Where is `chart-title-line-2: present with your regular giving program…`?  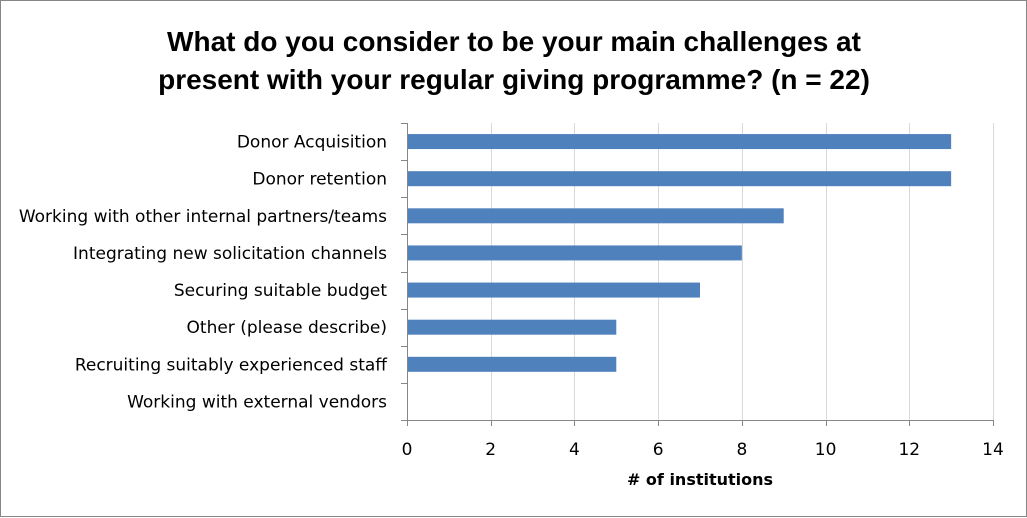
chart-title-line-2: present with your regular giving program… is located at coordinates (514, 79).